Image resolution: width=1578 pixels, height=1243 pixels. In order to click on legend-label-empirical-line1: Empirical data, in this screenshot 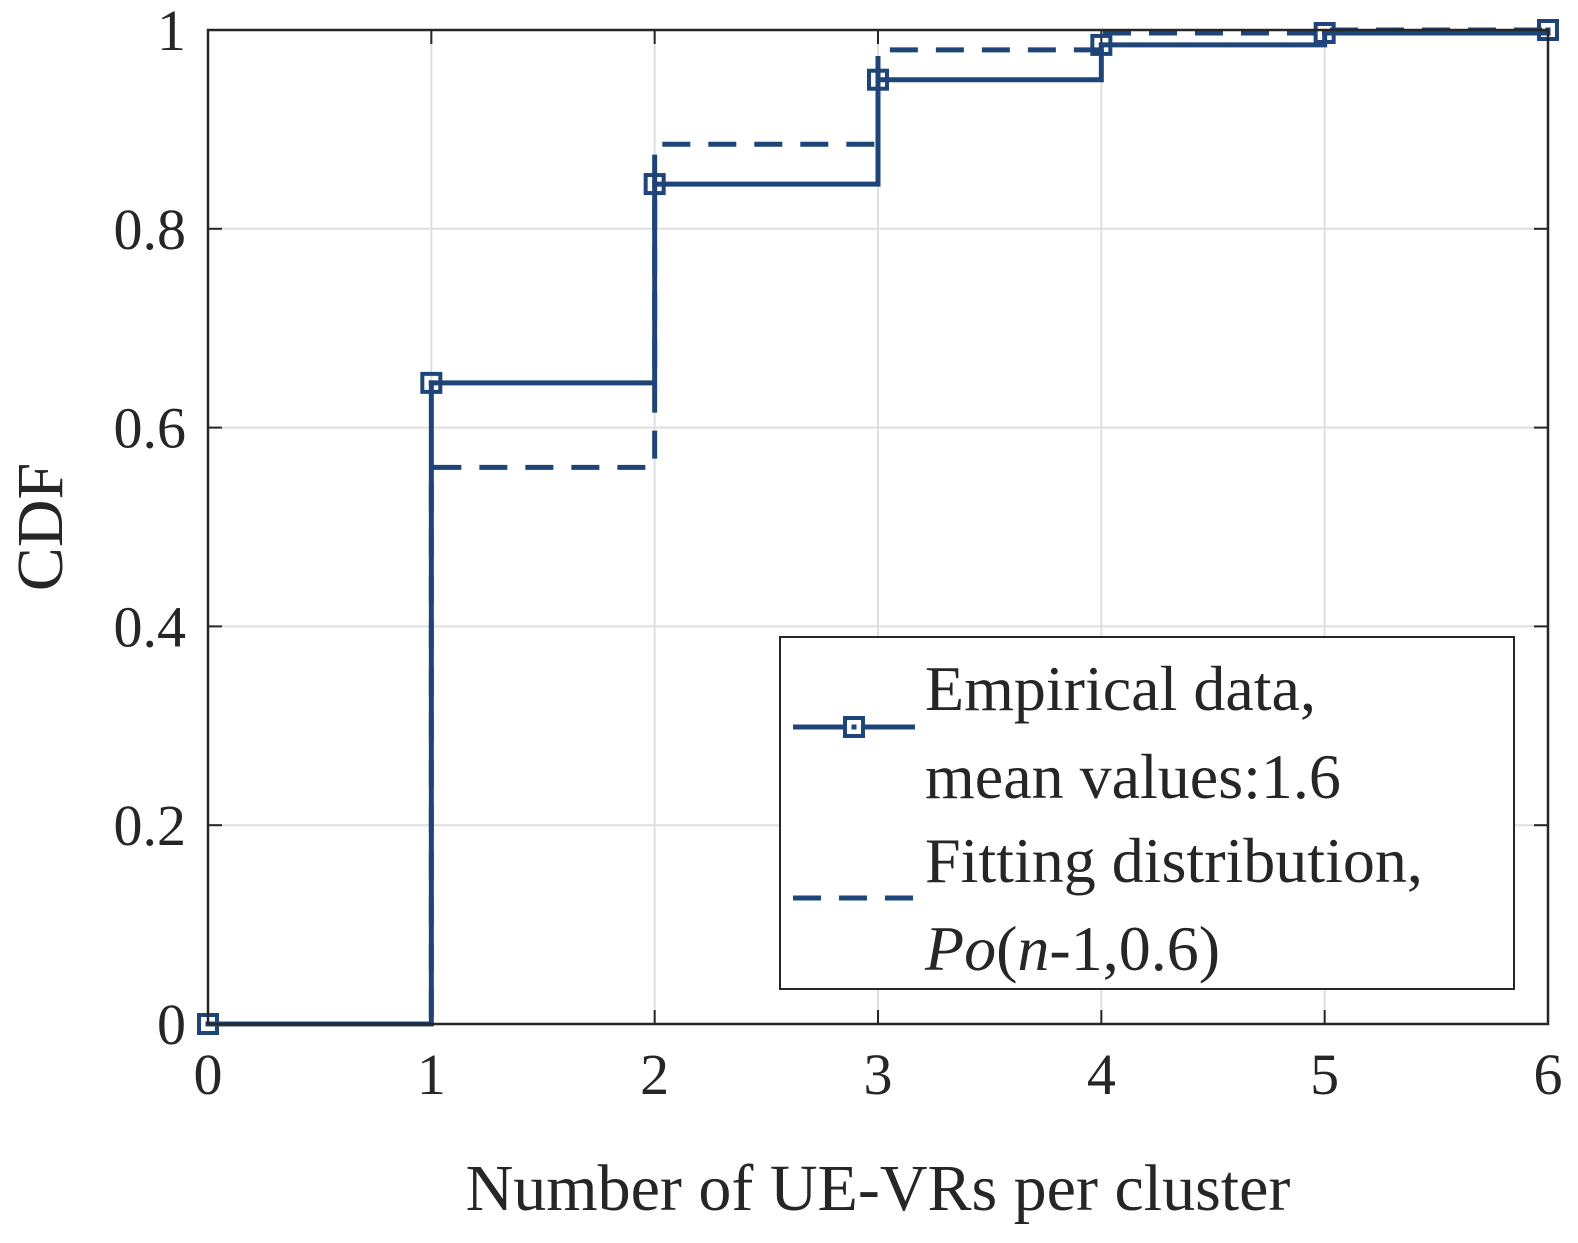, I will do `click(1120, 688)`.